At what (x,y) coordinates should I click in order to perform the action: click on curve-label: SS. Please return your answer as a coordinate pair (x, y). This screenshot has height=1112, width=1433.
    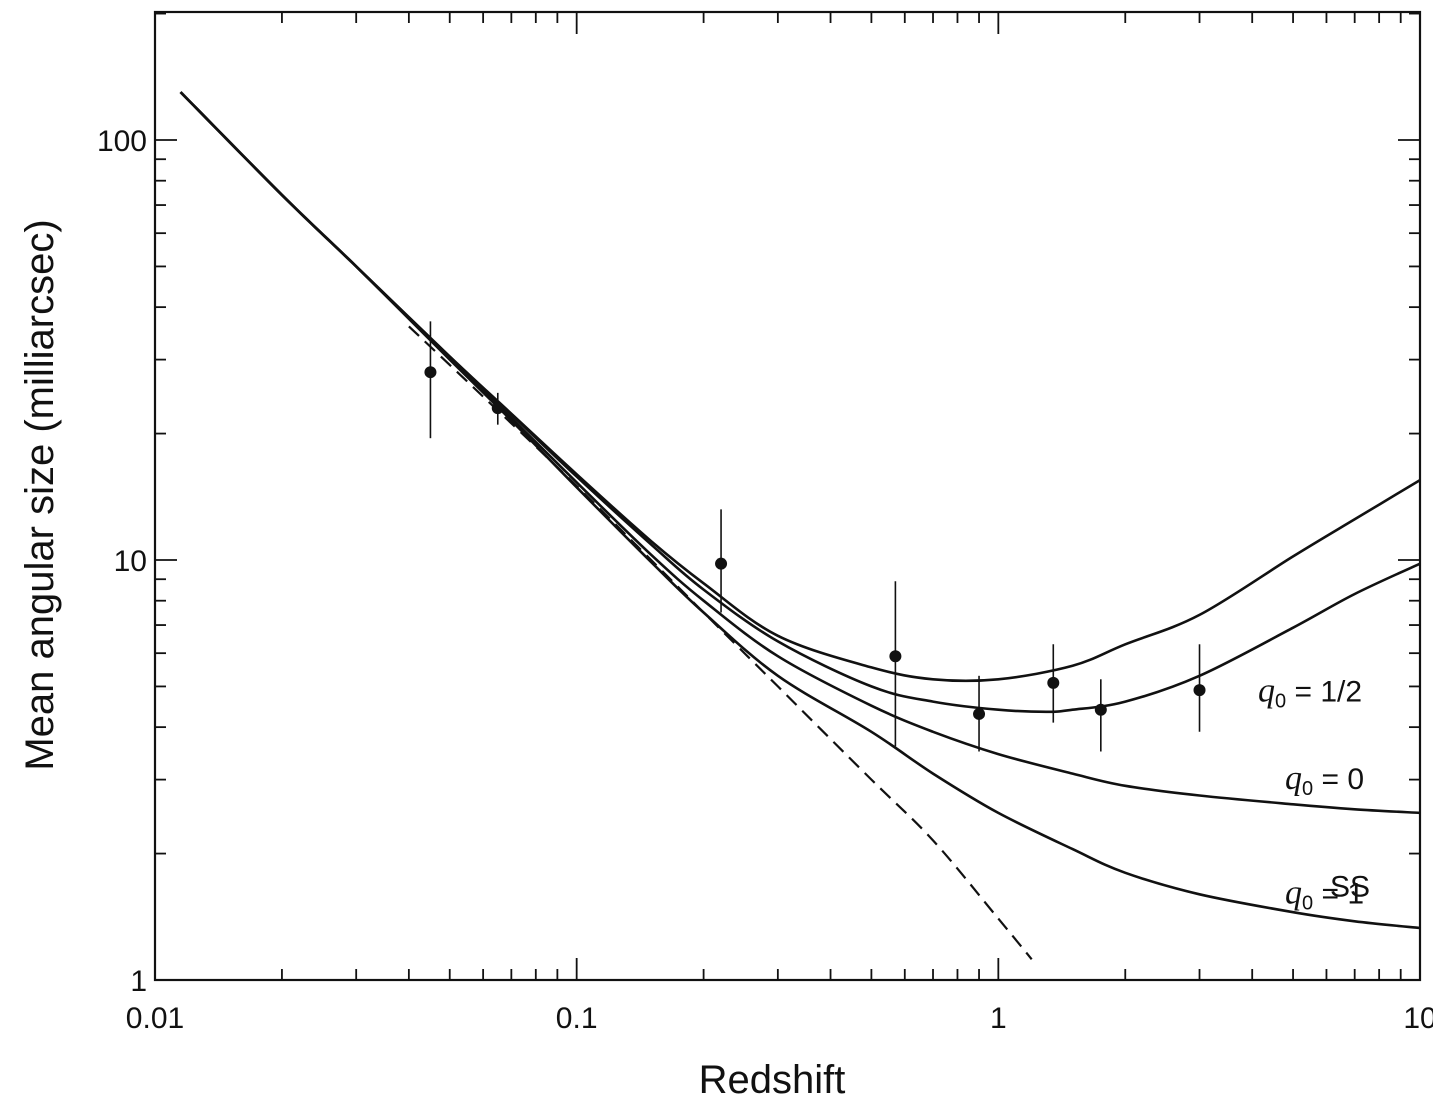
    Looking at the image, I should click on (1350, 887).